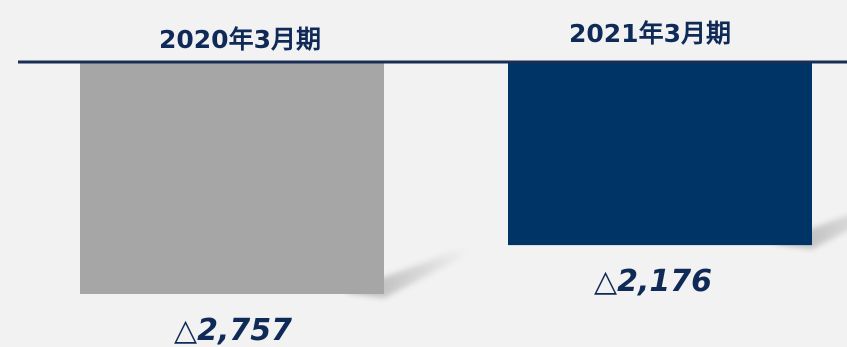  Describe the element at coordinates (233, 330) in the screenshot. I see `value-label: △2,757` at that location.